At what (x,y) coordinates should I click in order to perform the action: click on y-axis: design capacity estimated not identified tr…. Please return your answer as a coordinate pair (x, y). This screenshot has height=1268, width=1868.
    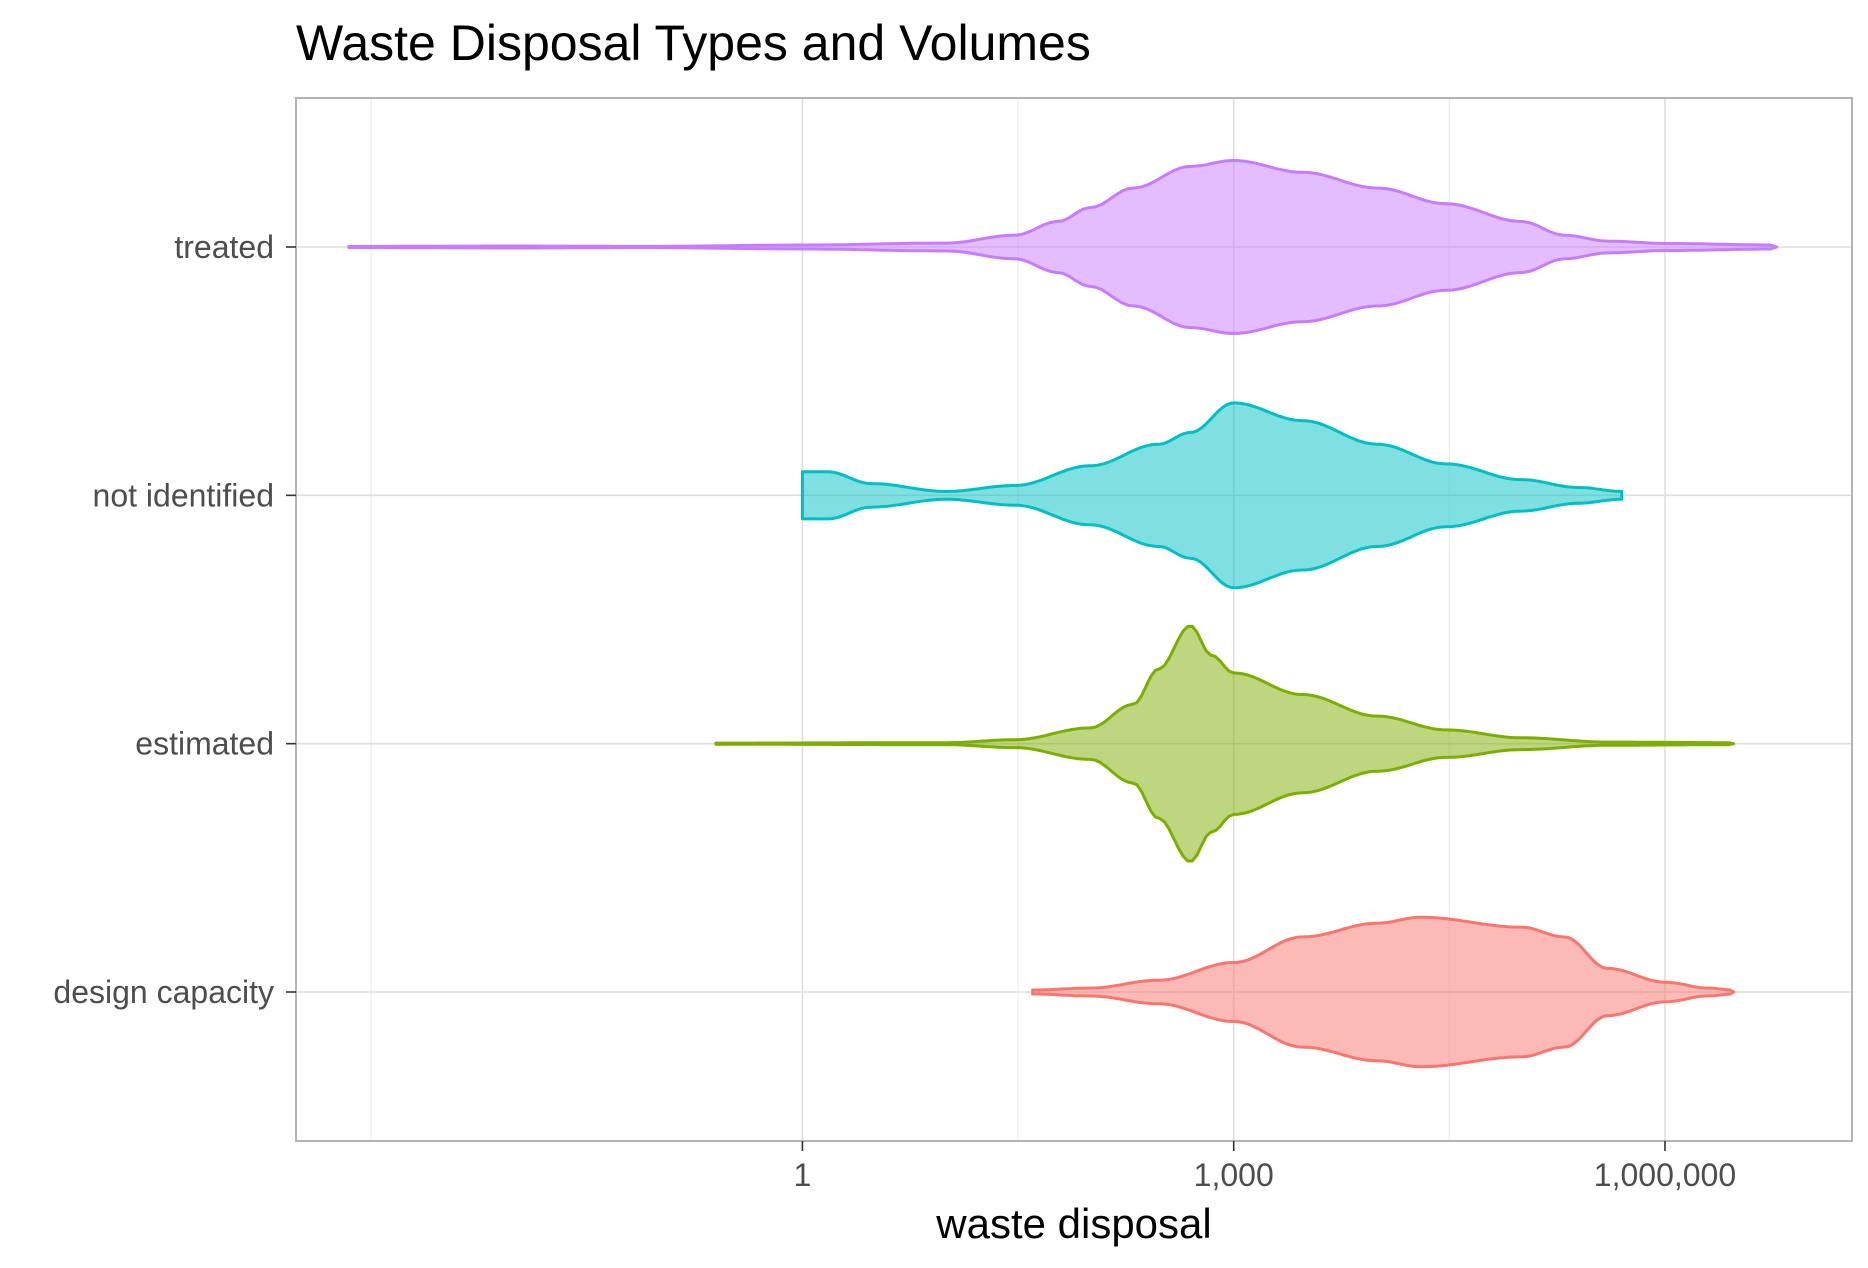
    Looking at the image, I should click on (174, 619).